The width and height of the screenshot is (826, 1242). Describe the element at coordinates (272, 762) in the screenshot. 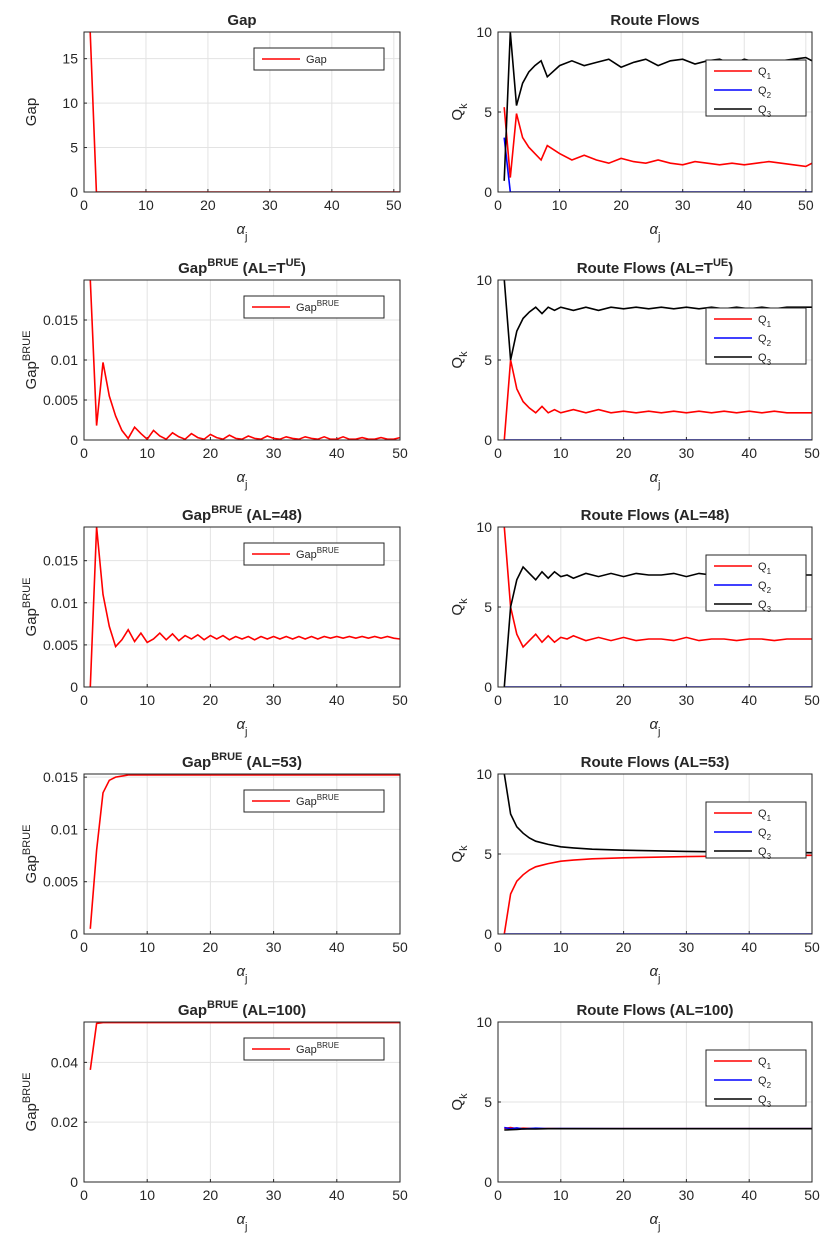

I see `title-suffix: (AL=53)` at that location.